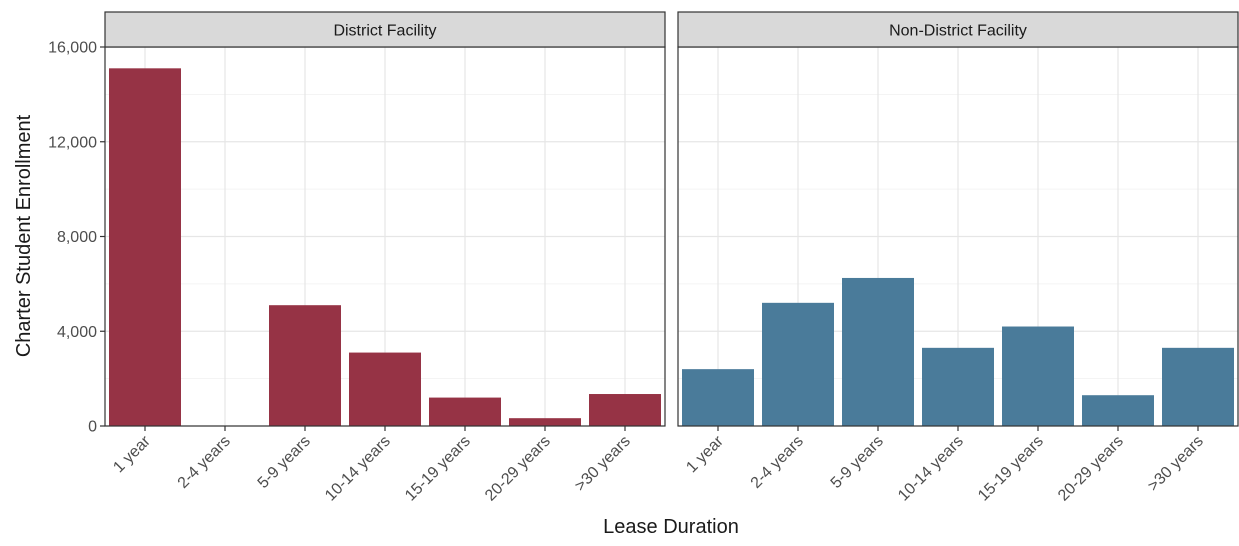  What do you see at coordinates (671, 527) in the screenshot?
I see `x-axis-title: Lease Duration` at bounding box center [671, 527].